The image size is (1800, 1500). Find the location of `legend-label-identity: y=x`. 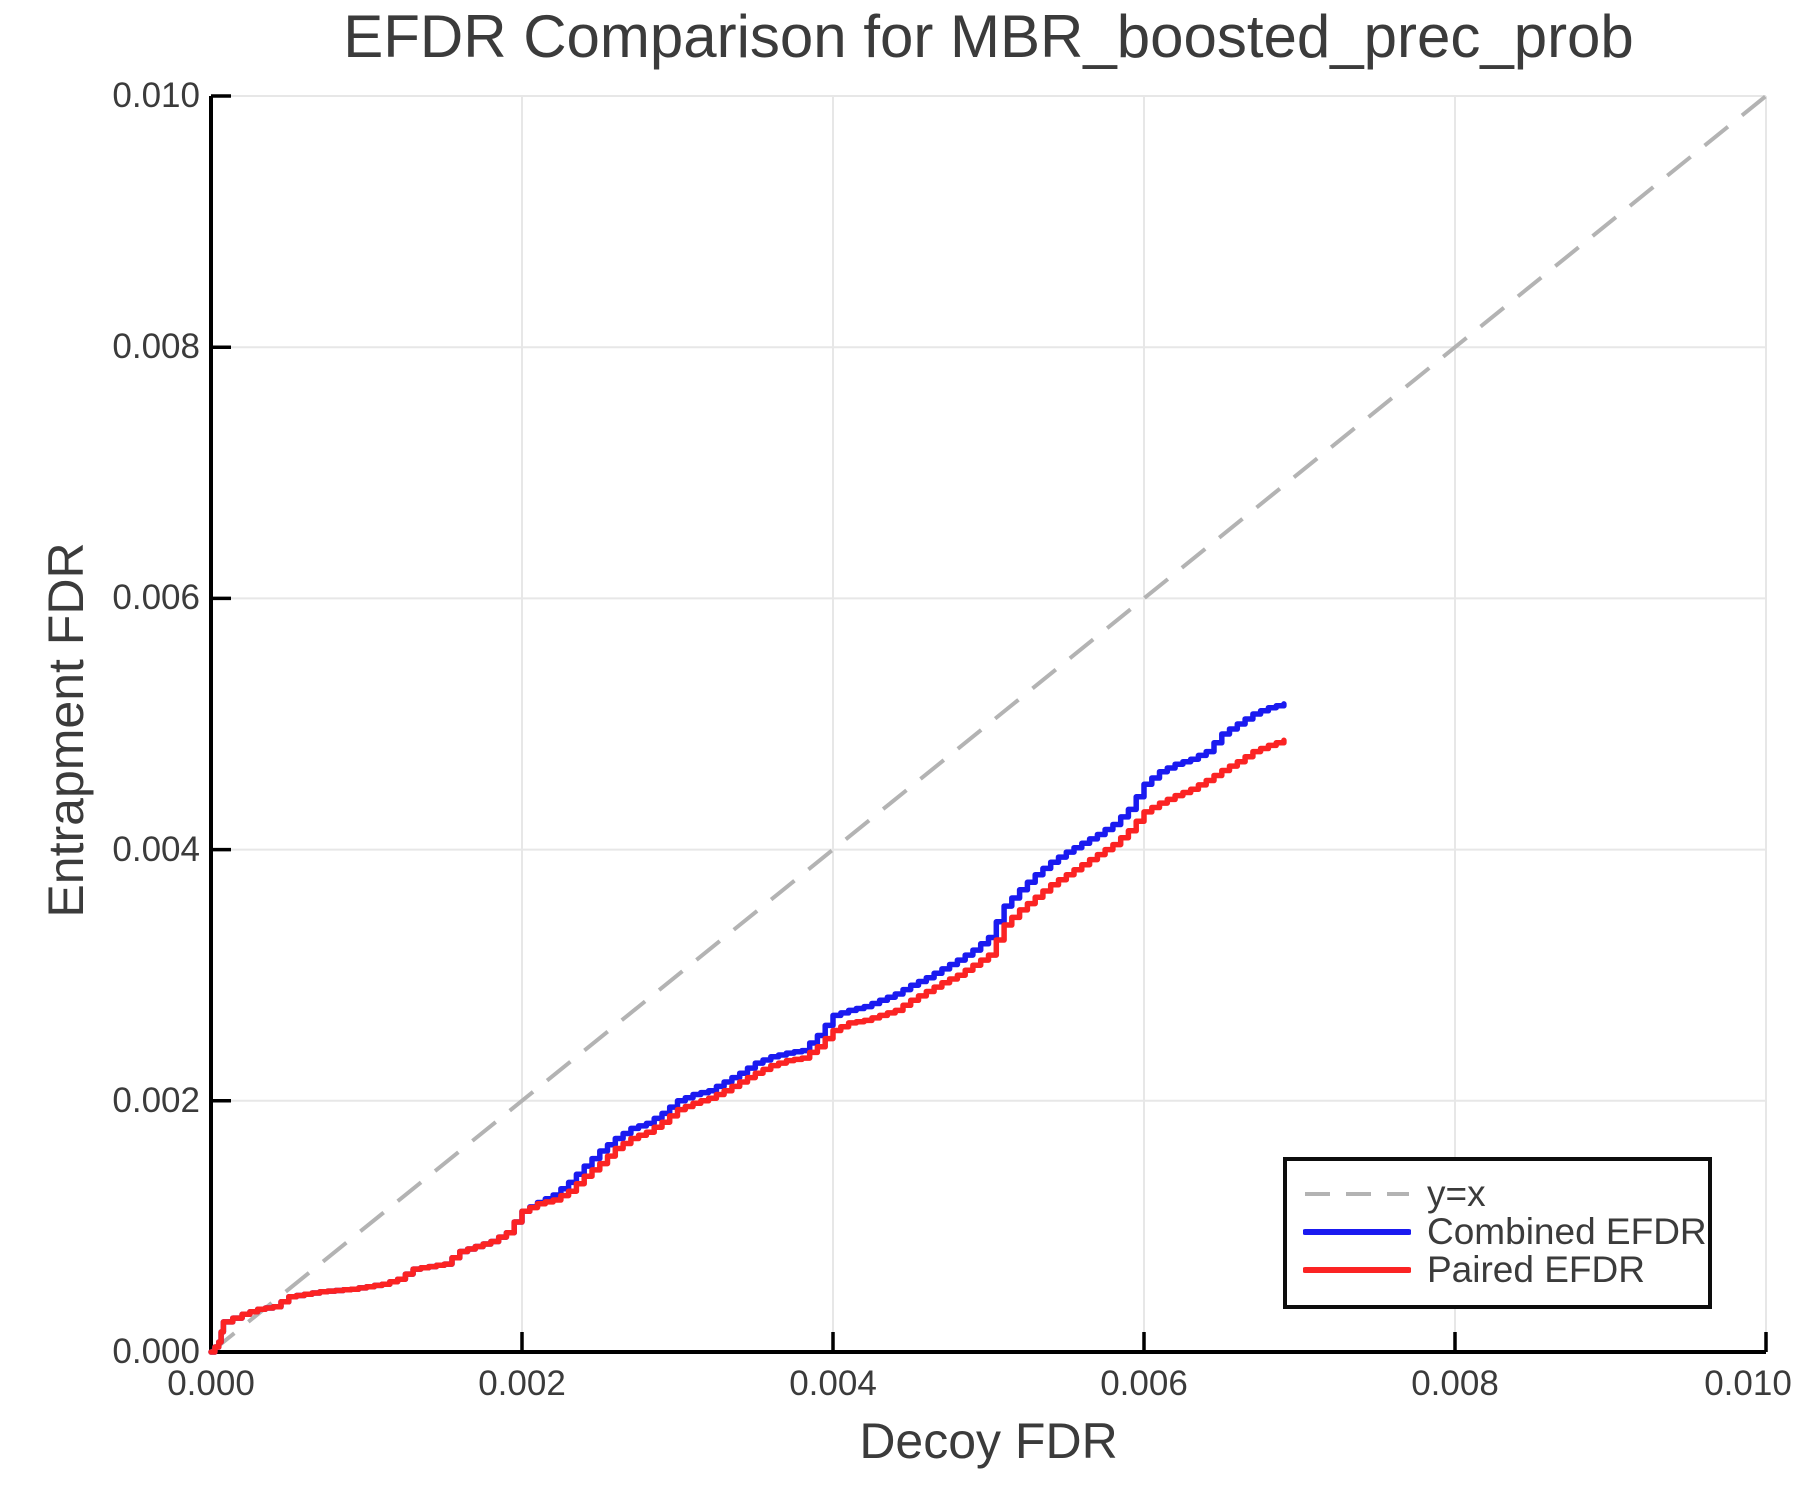

legend-label-identity: y=x is located at coordinates (1456, 1193).